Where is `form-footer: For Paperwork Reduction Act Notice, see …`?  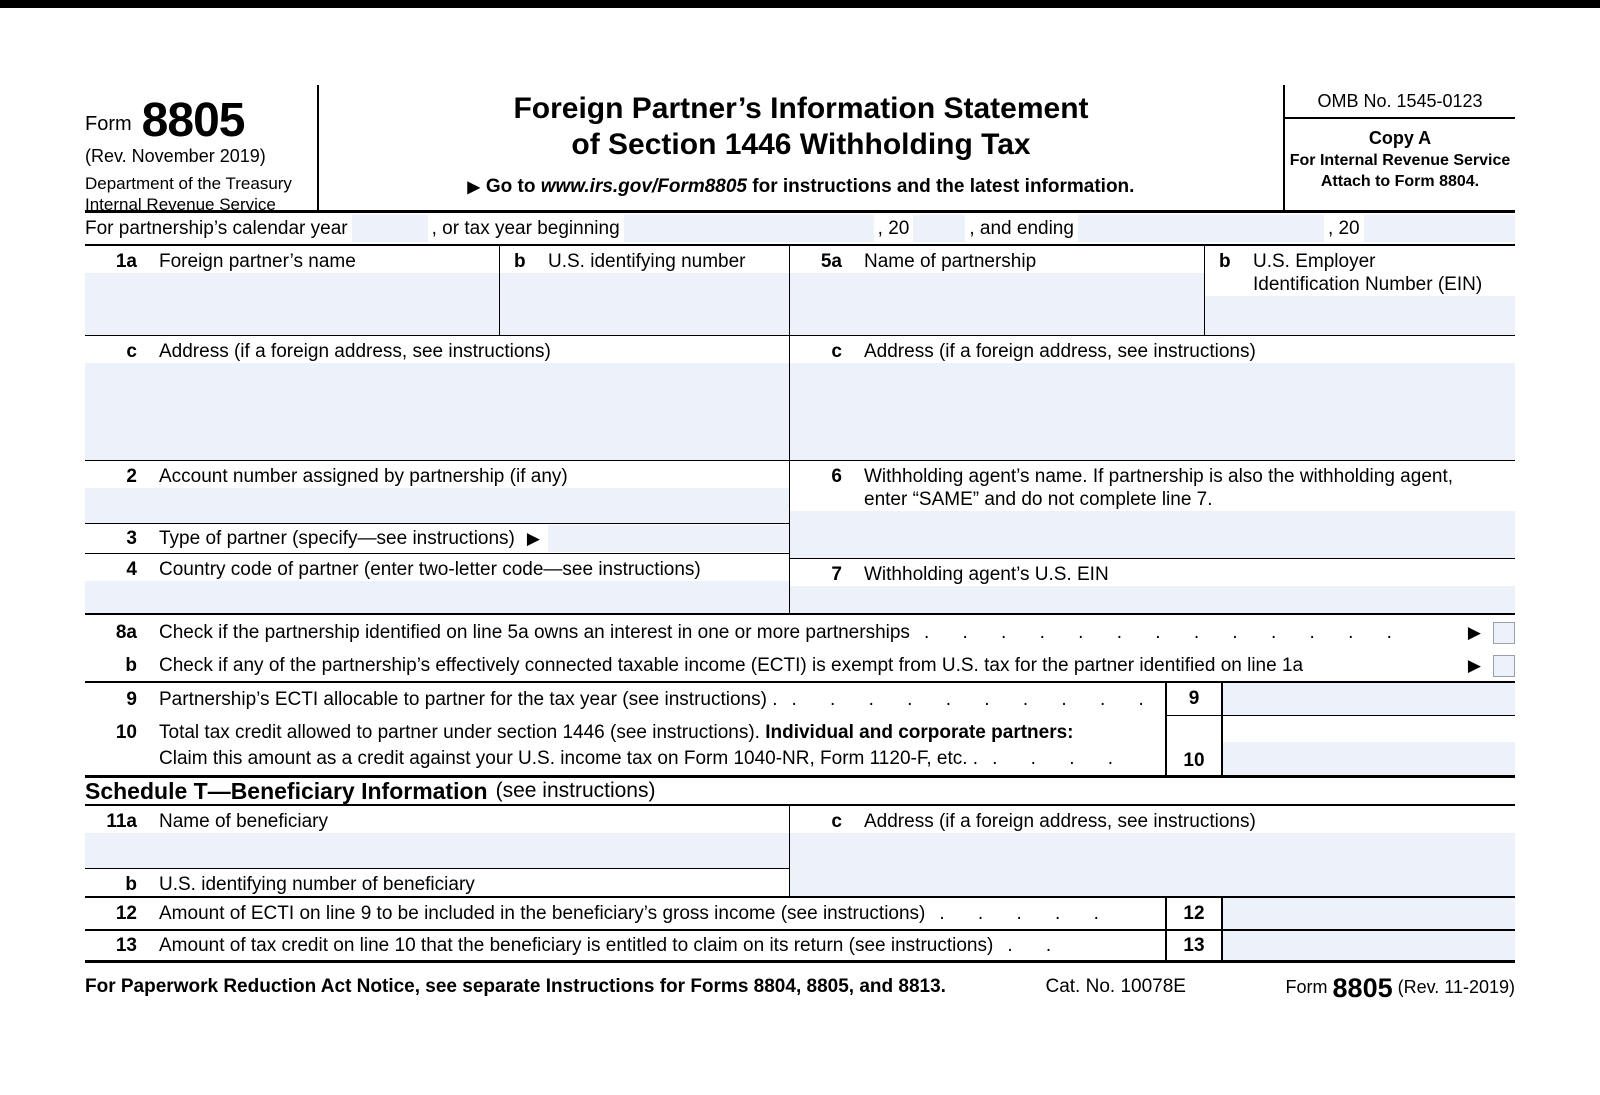 form-footer: For Paperwork Reduction Act Notice, see … is located at coordinates (800, 988).